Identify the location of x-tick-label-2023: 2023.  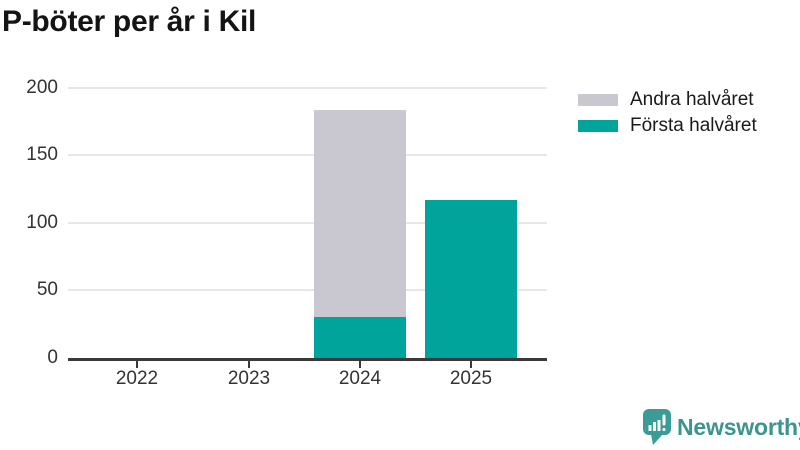
(249, 378).